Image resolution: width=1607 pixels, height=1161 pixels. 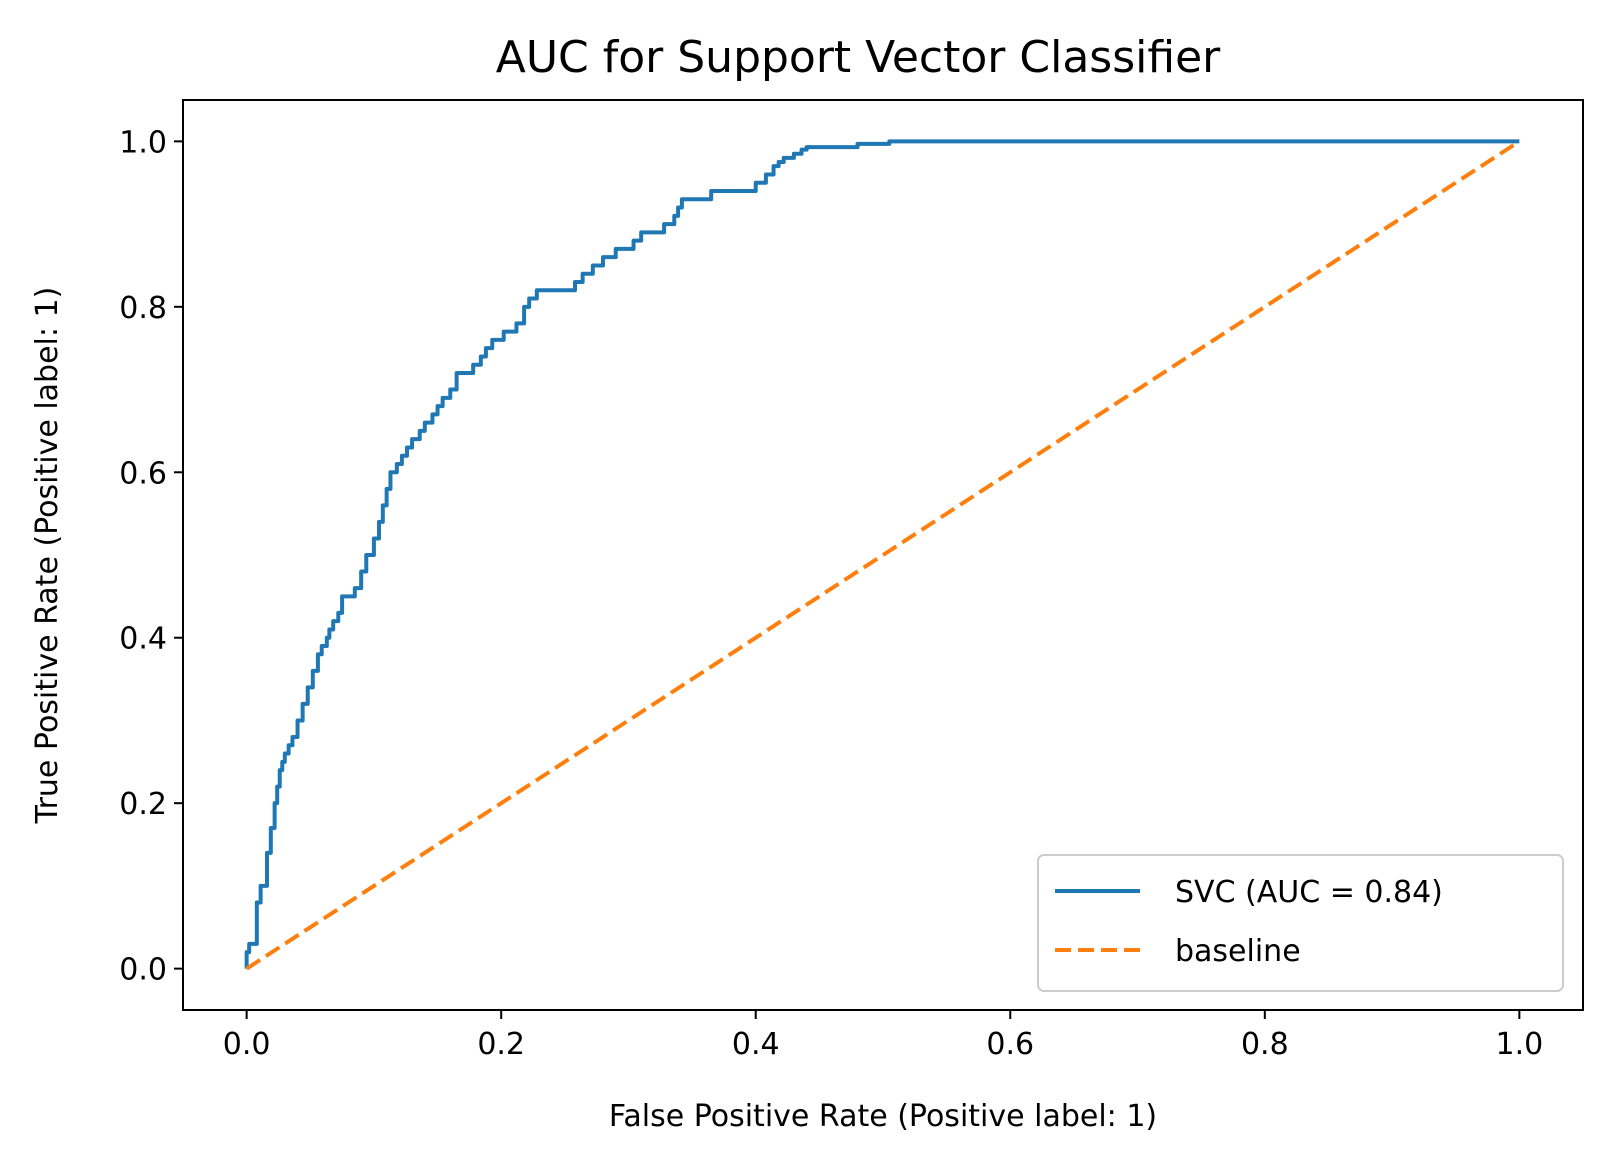 What do you see at coordinates (756, 1044) in the screenshot?
I see `x-tick-label: 0.4` at bounding box center [756, 1044].